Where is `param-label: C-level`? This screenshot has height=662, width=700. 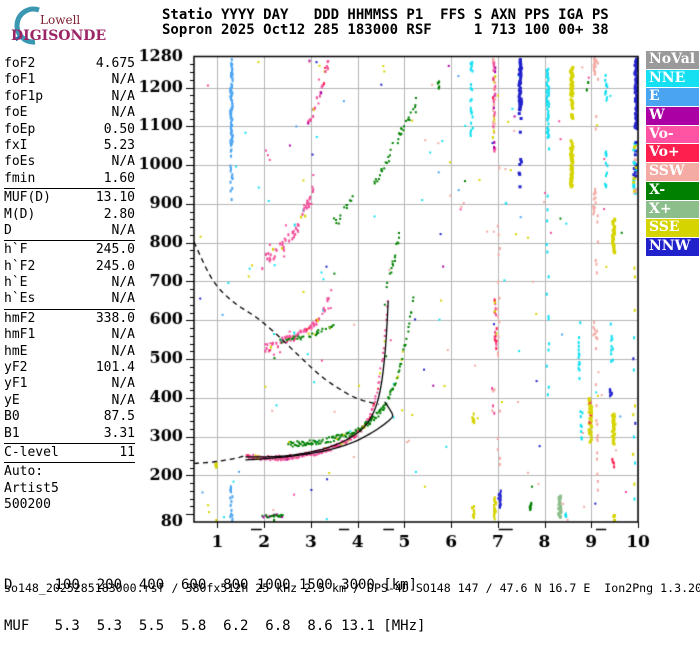 param-label: C-level is located at coordinates (31, 452).